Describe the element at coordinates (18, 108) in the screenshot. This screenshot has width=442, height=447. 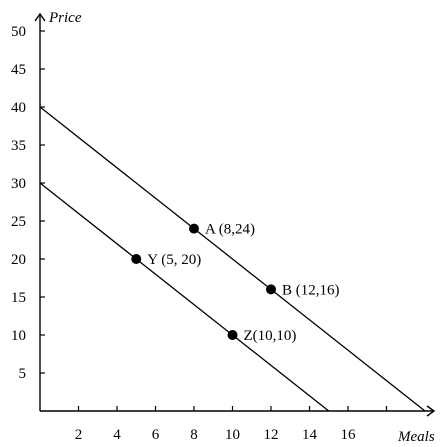
I see `y-tick-label: 40` at that location.